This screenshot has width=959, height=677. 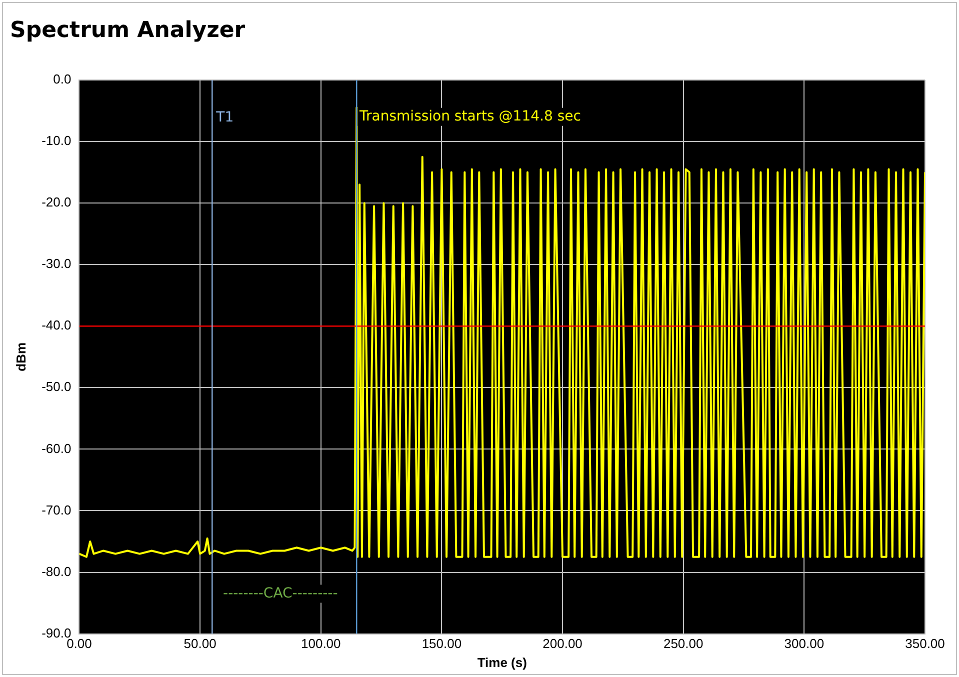 I want to click on y-tick-label: -30.0, so click(x=57, y=264).